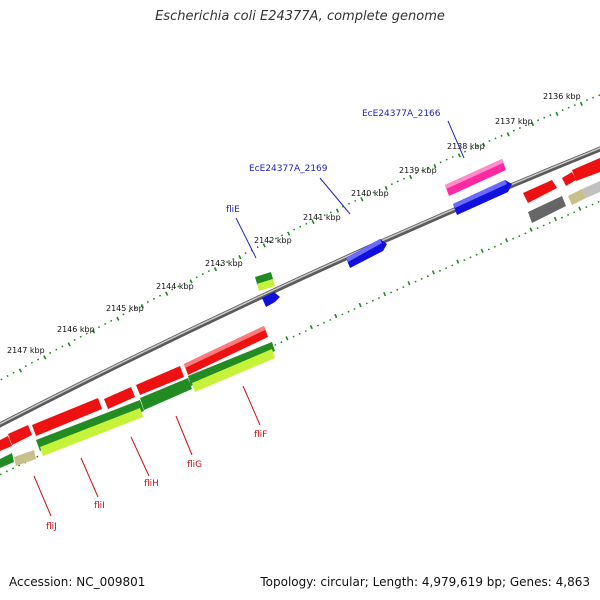 This screenshot has width=600, height=600. What do you see at coordinates (271, 299) in the screenshot?
I see `gene-feature-blue-small` at bounding box center [271, 299].